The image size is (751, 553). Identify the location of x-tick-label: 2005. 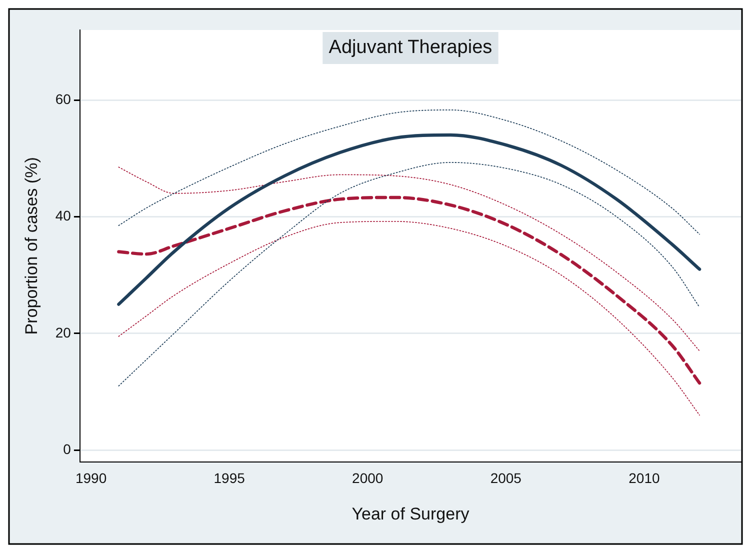
(506, 478).